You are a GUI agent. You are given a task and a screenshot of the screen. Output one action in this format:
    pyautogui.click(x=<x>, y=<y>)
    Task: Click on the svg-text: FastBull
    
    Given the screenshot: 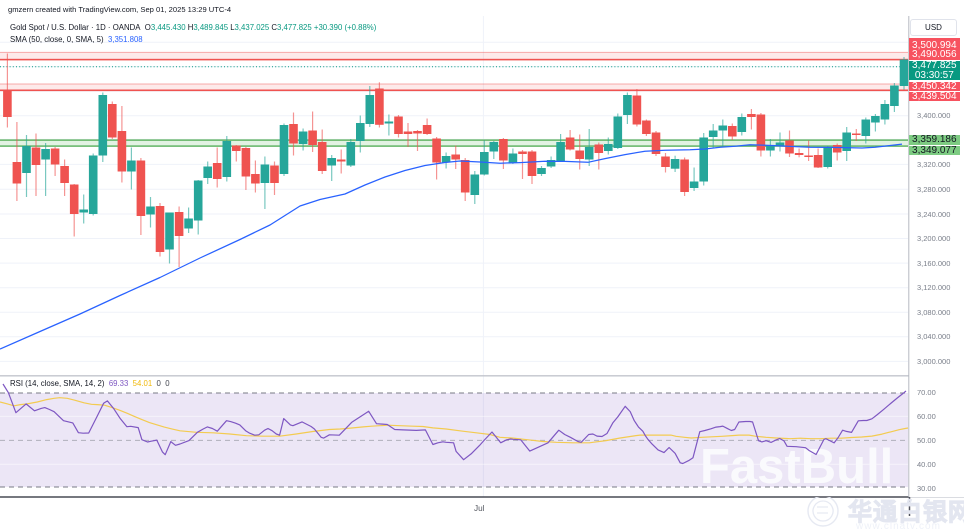 What is the action you would take?
    pyautogui.click(x=796, y=467)
    